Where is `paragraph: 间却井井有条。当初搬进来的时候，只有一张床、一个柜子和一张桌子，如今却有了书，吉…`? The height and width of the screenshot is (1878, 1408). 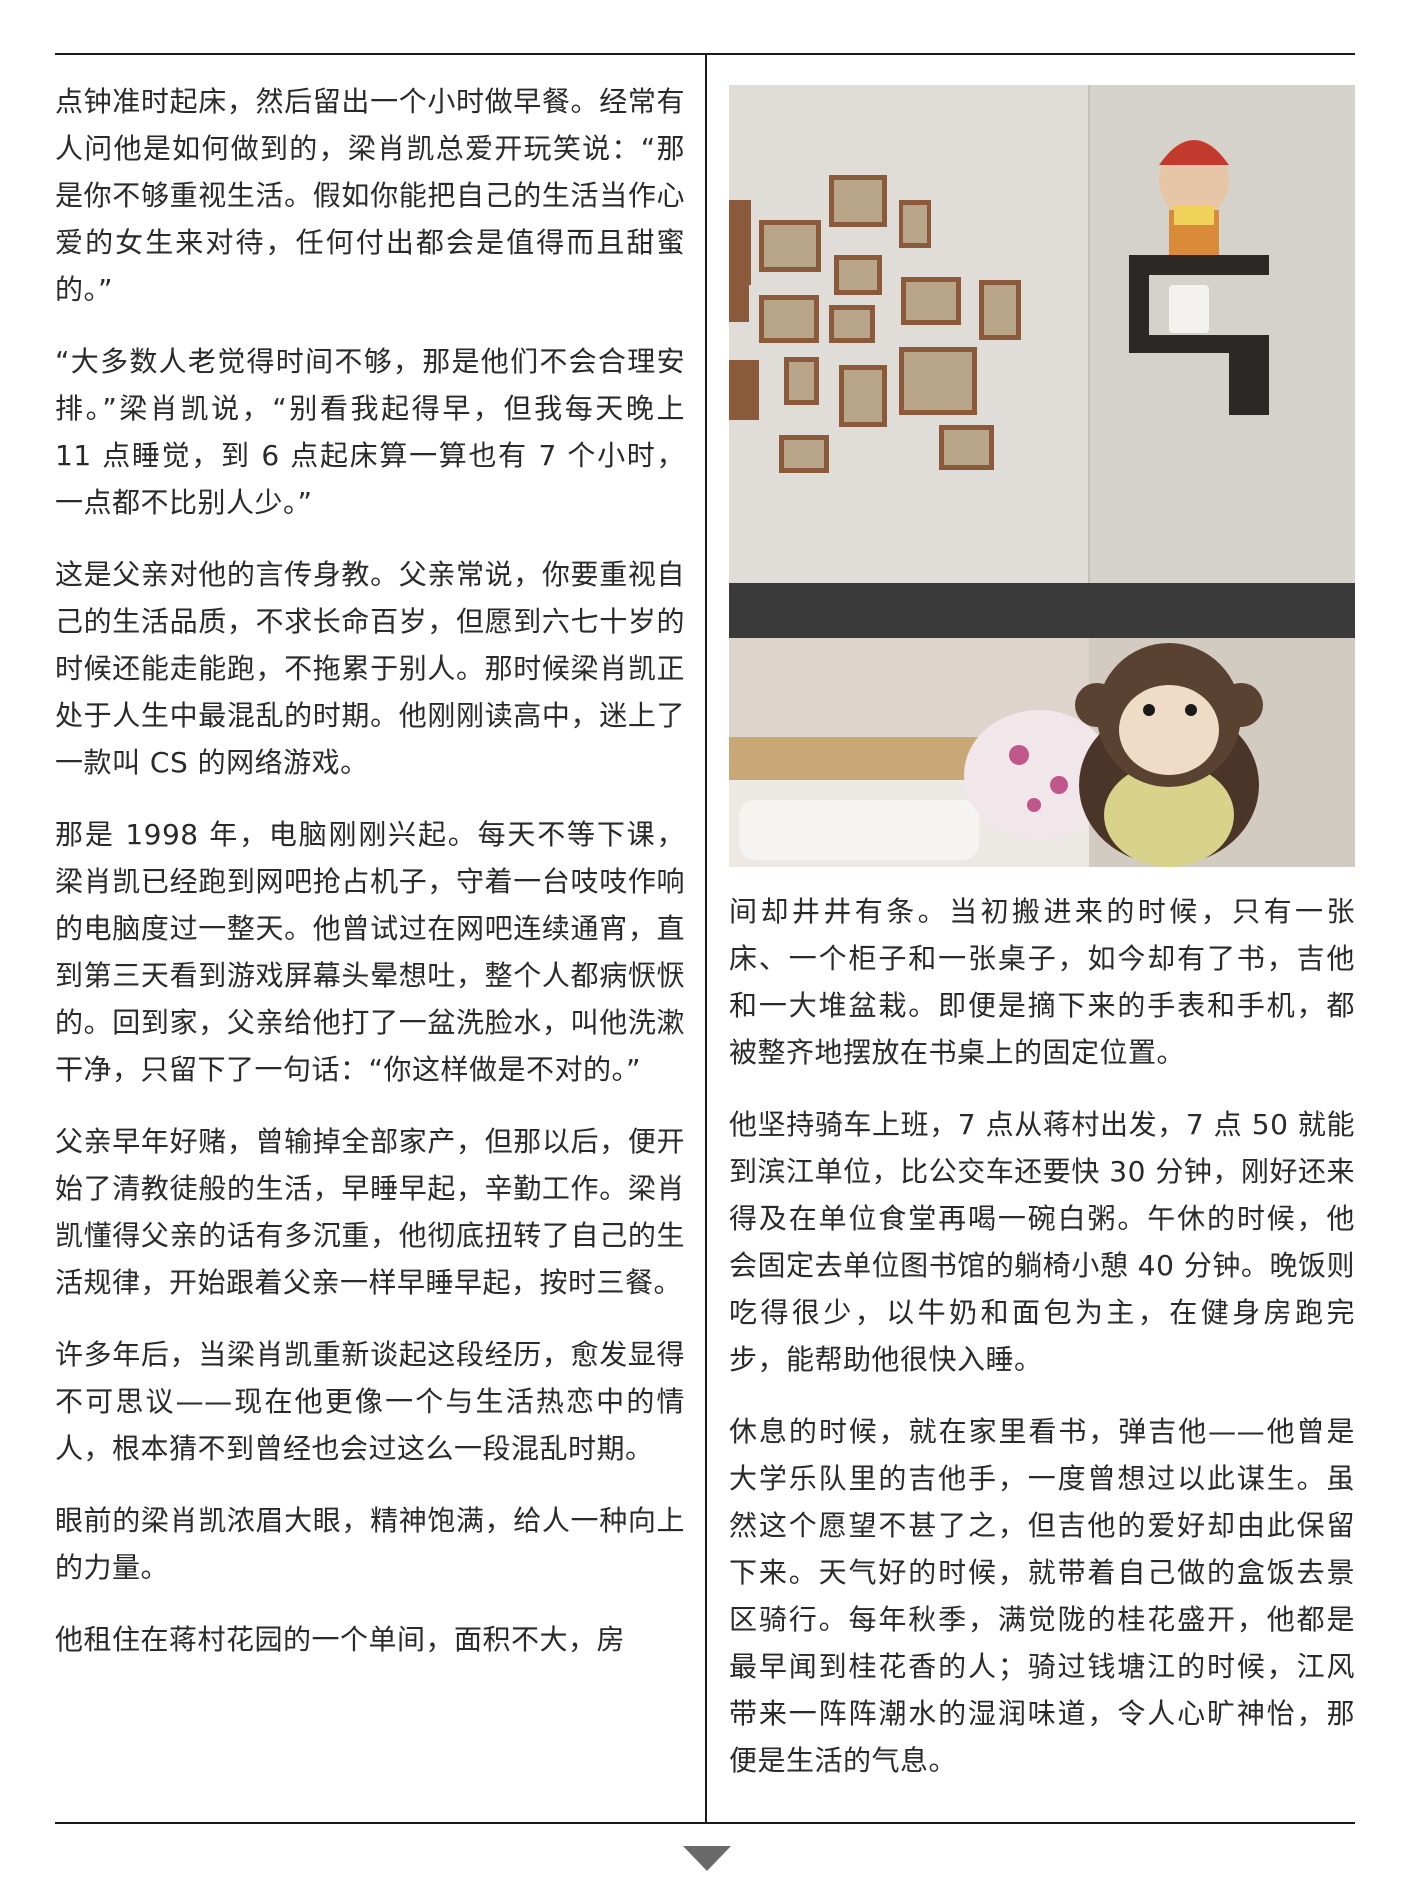
paragraph: 间却井井有条。当初搬进来的时候，只有一张床、一个柜子和一张桌子，如今却有了书，吉… is located at coordinates (1042, 982).